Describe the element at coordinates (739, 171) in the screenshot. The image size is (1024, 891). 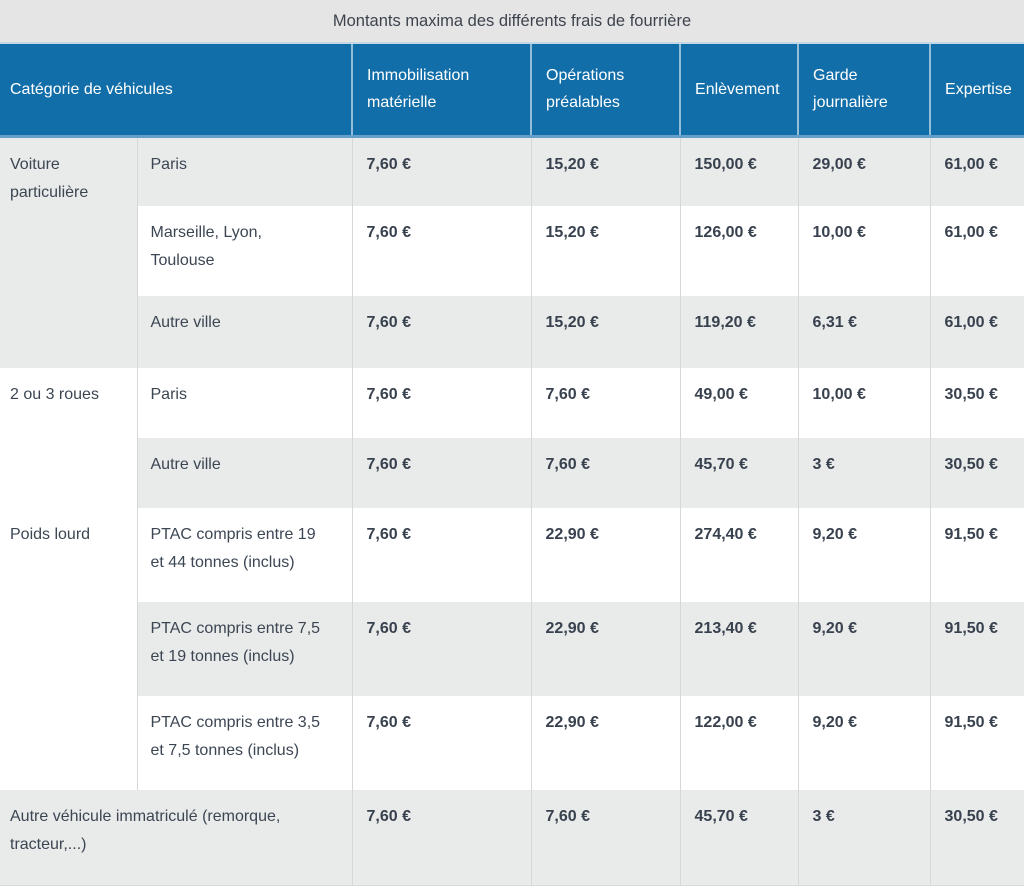
I see `value-cell: 150,00 €` at that location.